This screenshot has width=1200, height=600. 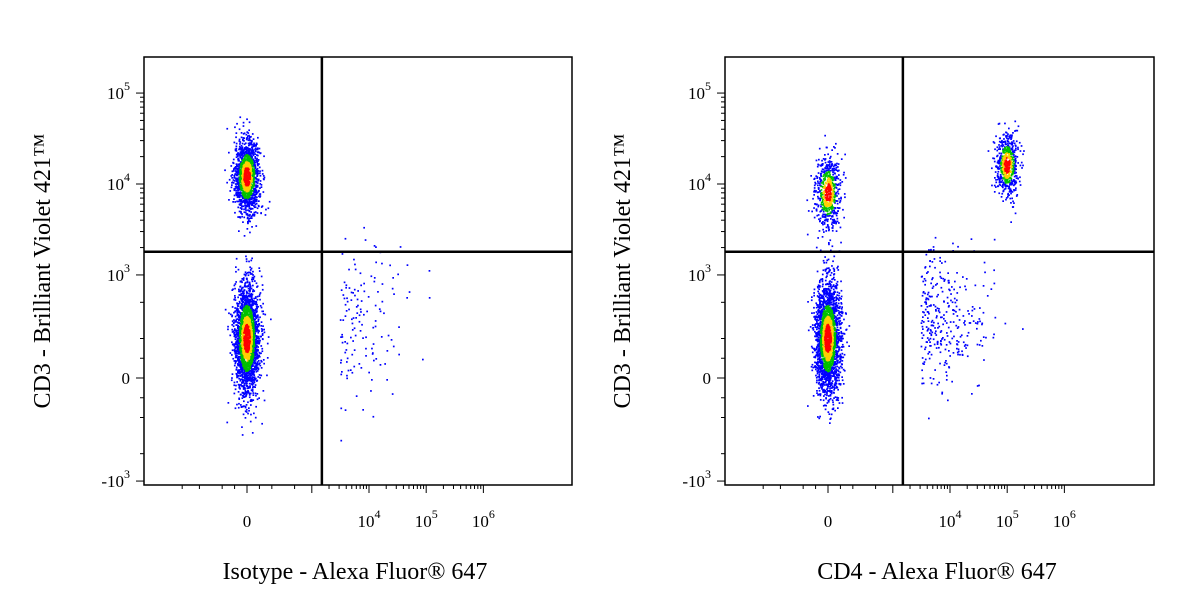 What do you see at coordinates (483, 519) in the screenshot?
I see `x-tick-label: 106` at bounding box center [483, 519].